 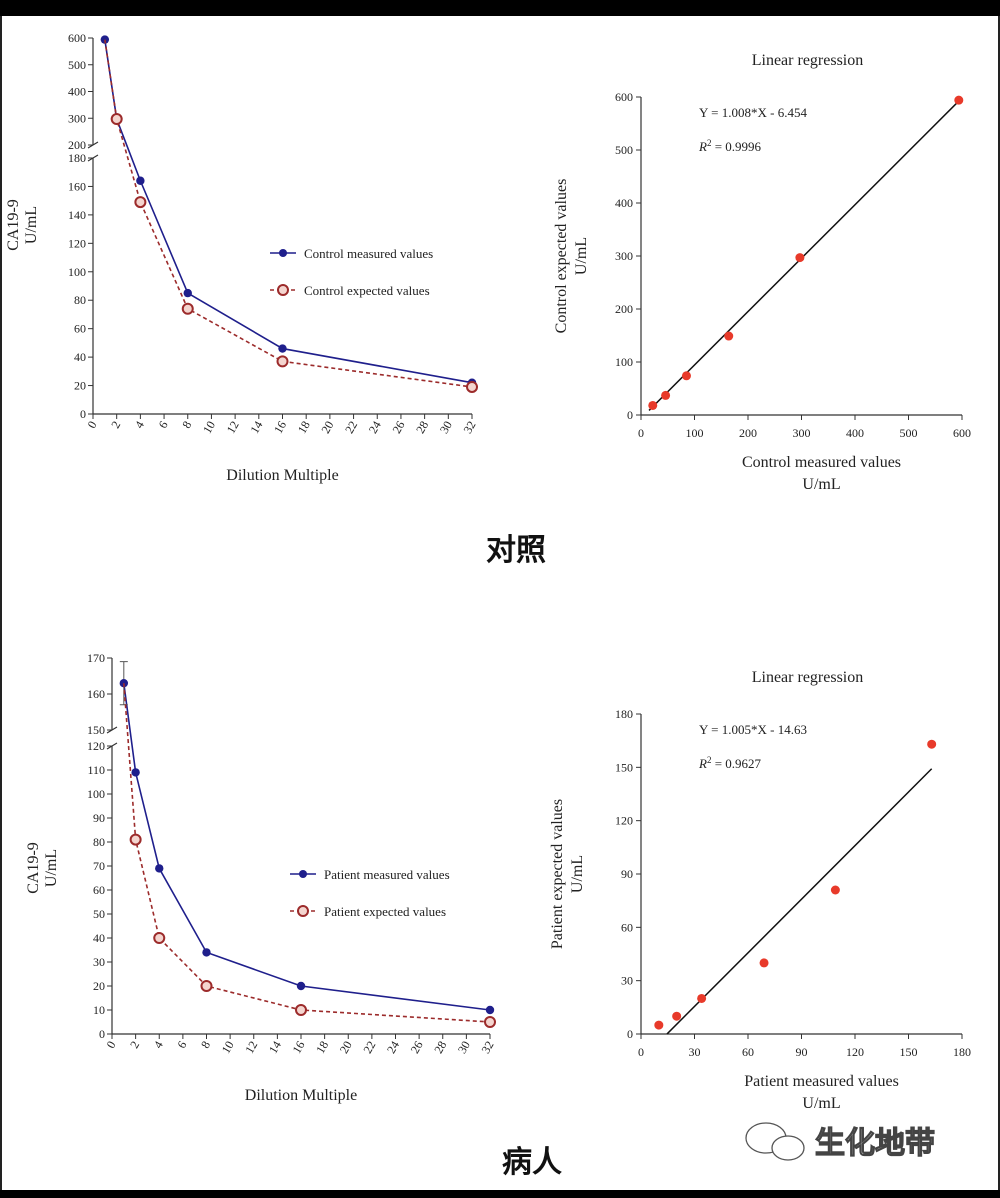 I want to click on r-squared: R2 = 0.9996, so click(x=730, y=146).